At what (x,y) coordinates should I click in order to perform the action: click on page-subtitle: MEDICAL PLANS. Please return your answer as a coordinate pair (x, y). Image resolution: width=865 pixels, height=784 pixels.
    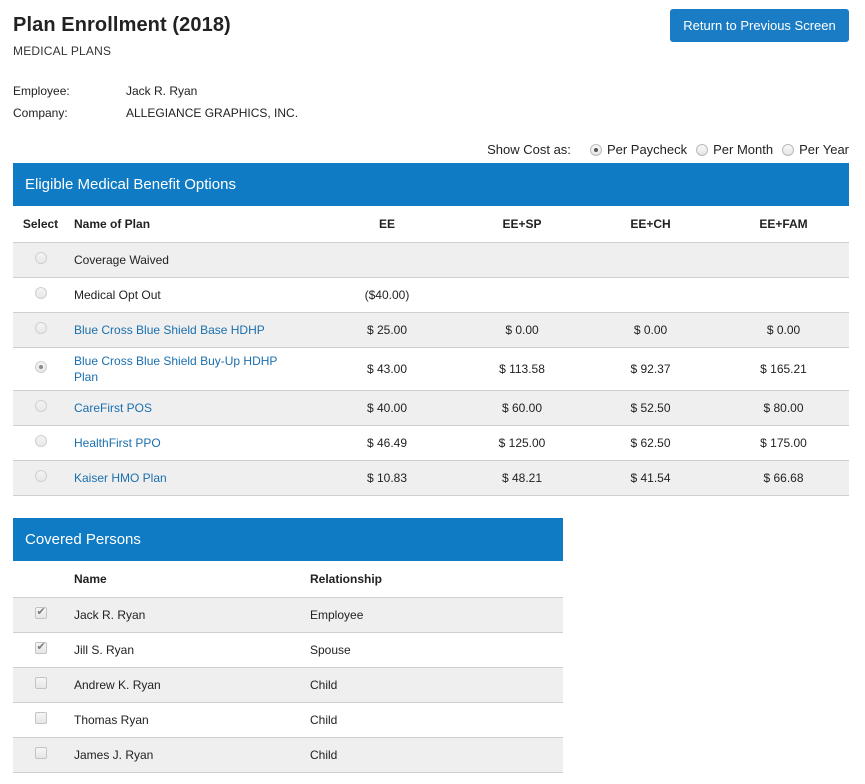
    Looking at the image, I should click on (62, 51).